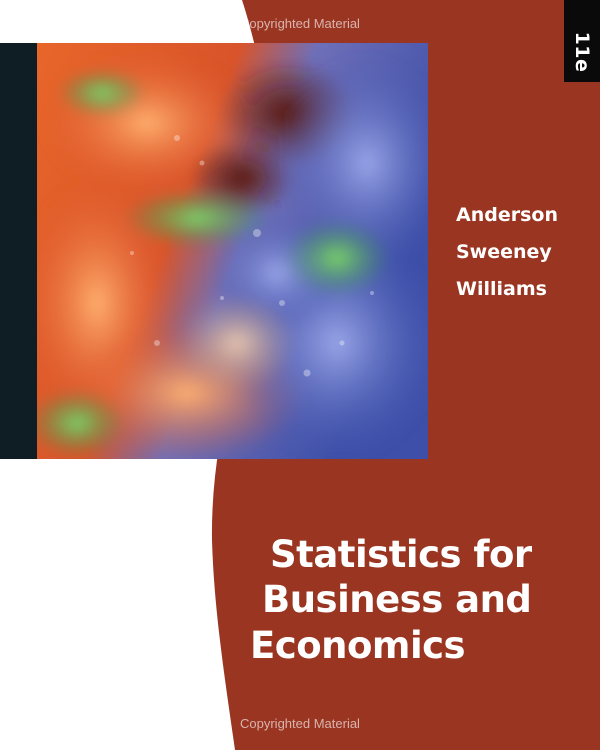 Image resolution: width=600 pixels, height=750 pixels. I want to click on author-name: Anderson, so click(507, 215).